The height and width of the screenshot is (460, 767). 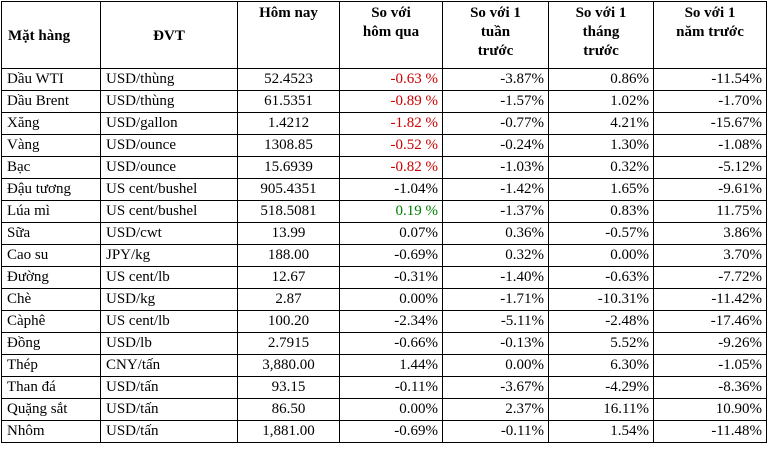 What do you see at coordinates (288, 167) in the screenshot?
I see `cell-today: 15.6939` at bounding box center [288, 167].